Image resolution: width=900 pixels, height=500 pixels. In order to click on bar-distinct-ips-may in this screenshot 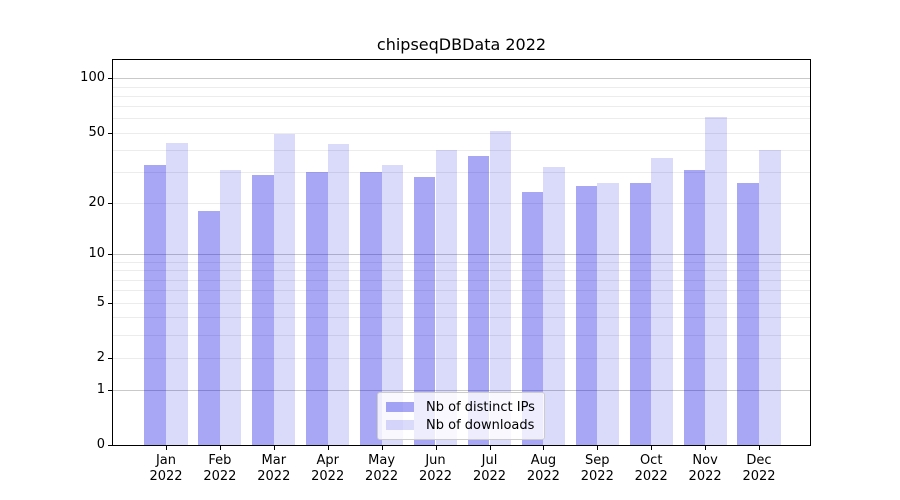, I will do `click(371, 308)`.